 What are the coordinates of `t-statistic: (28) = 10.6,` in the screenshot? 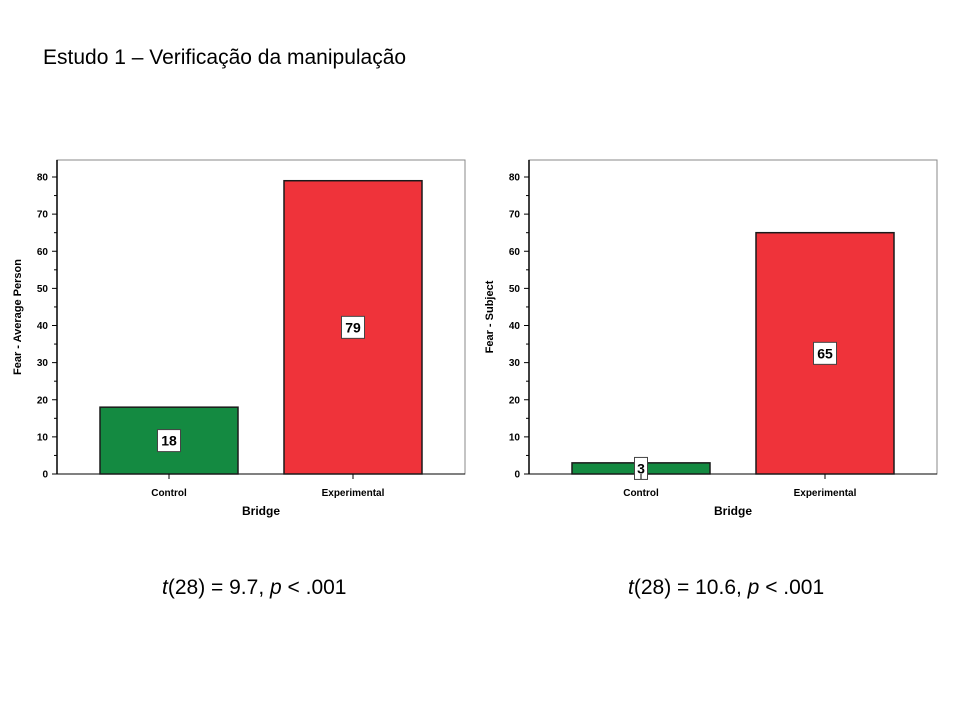 It's located at (690, 587).